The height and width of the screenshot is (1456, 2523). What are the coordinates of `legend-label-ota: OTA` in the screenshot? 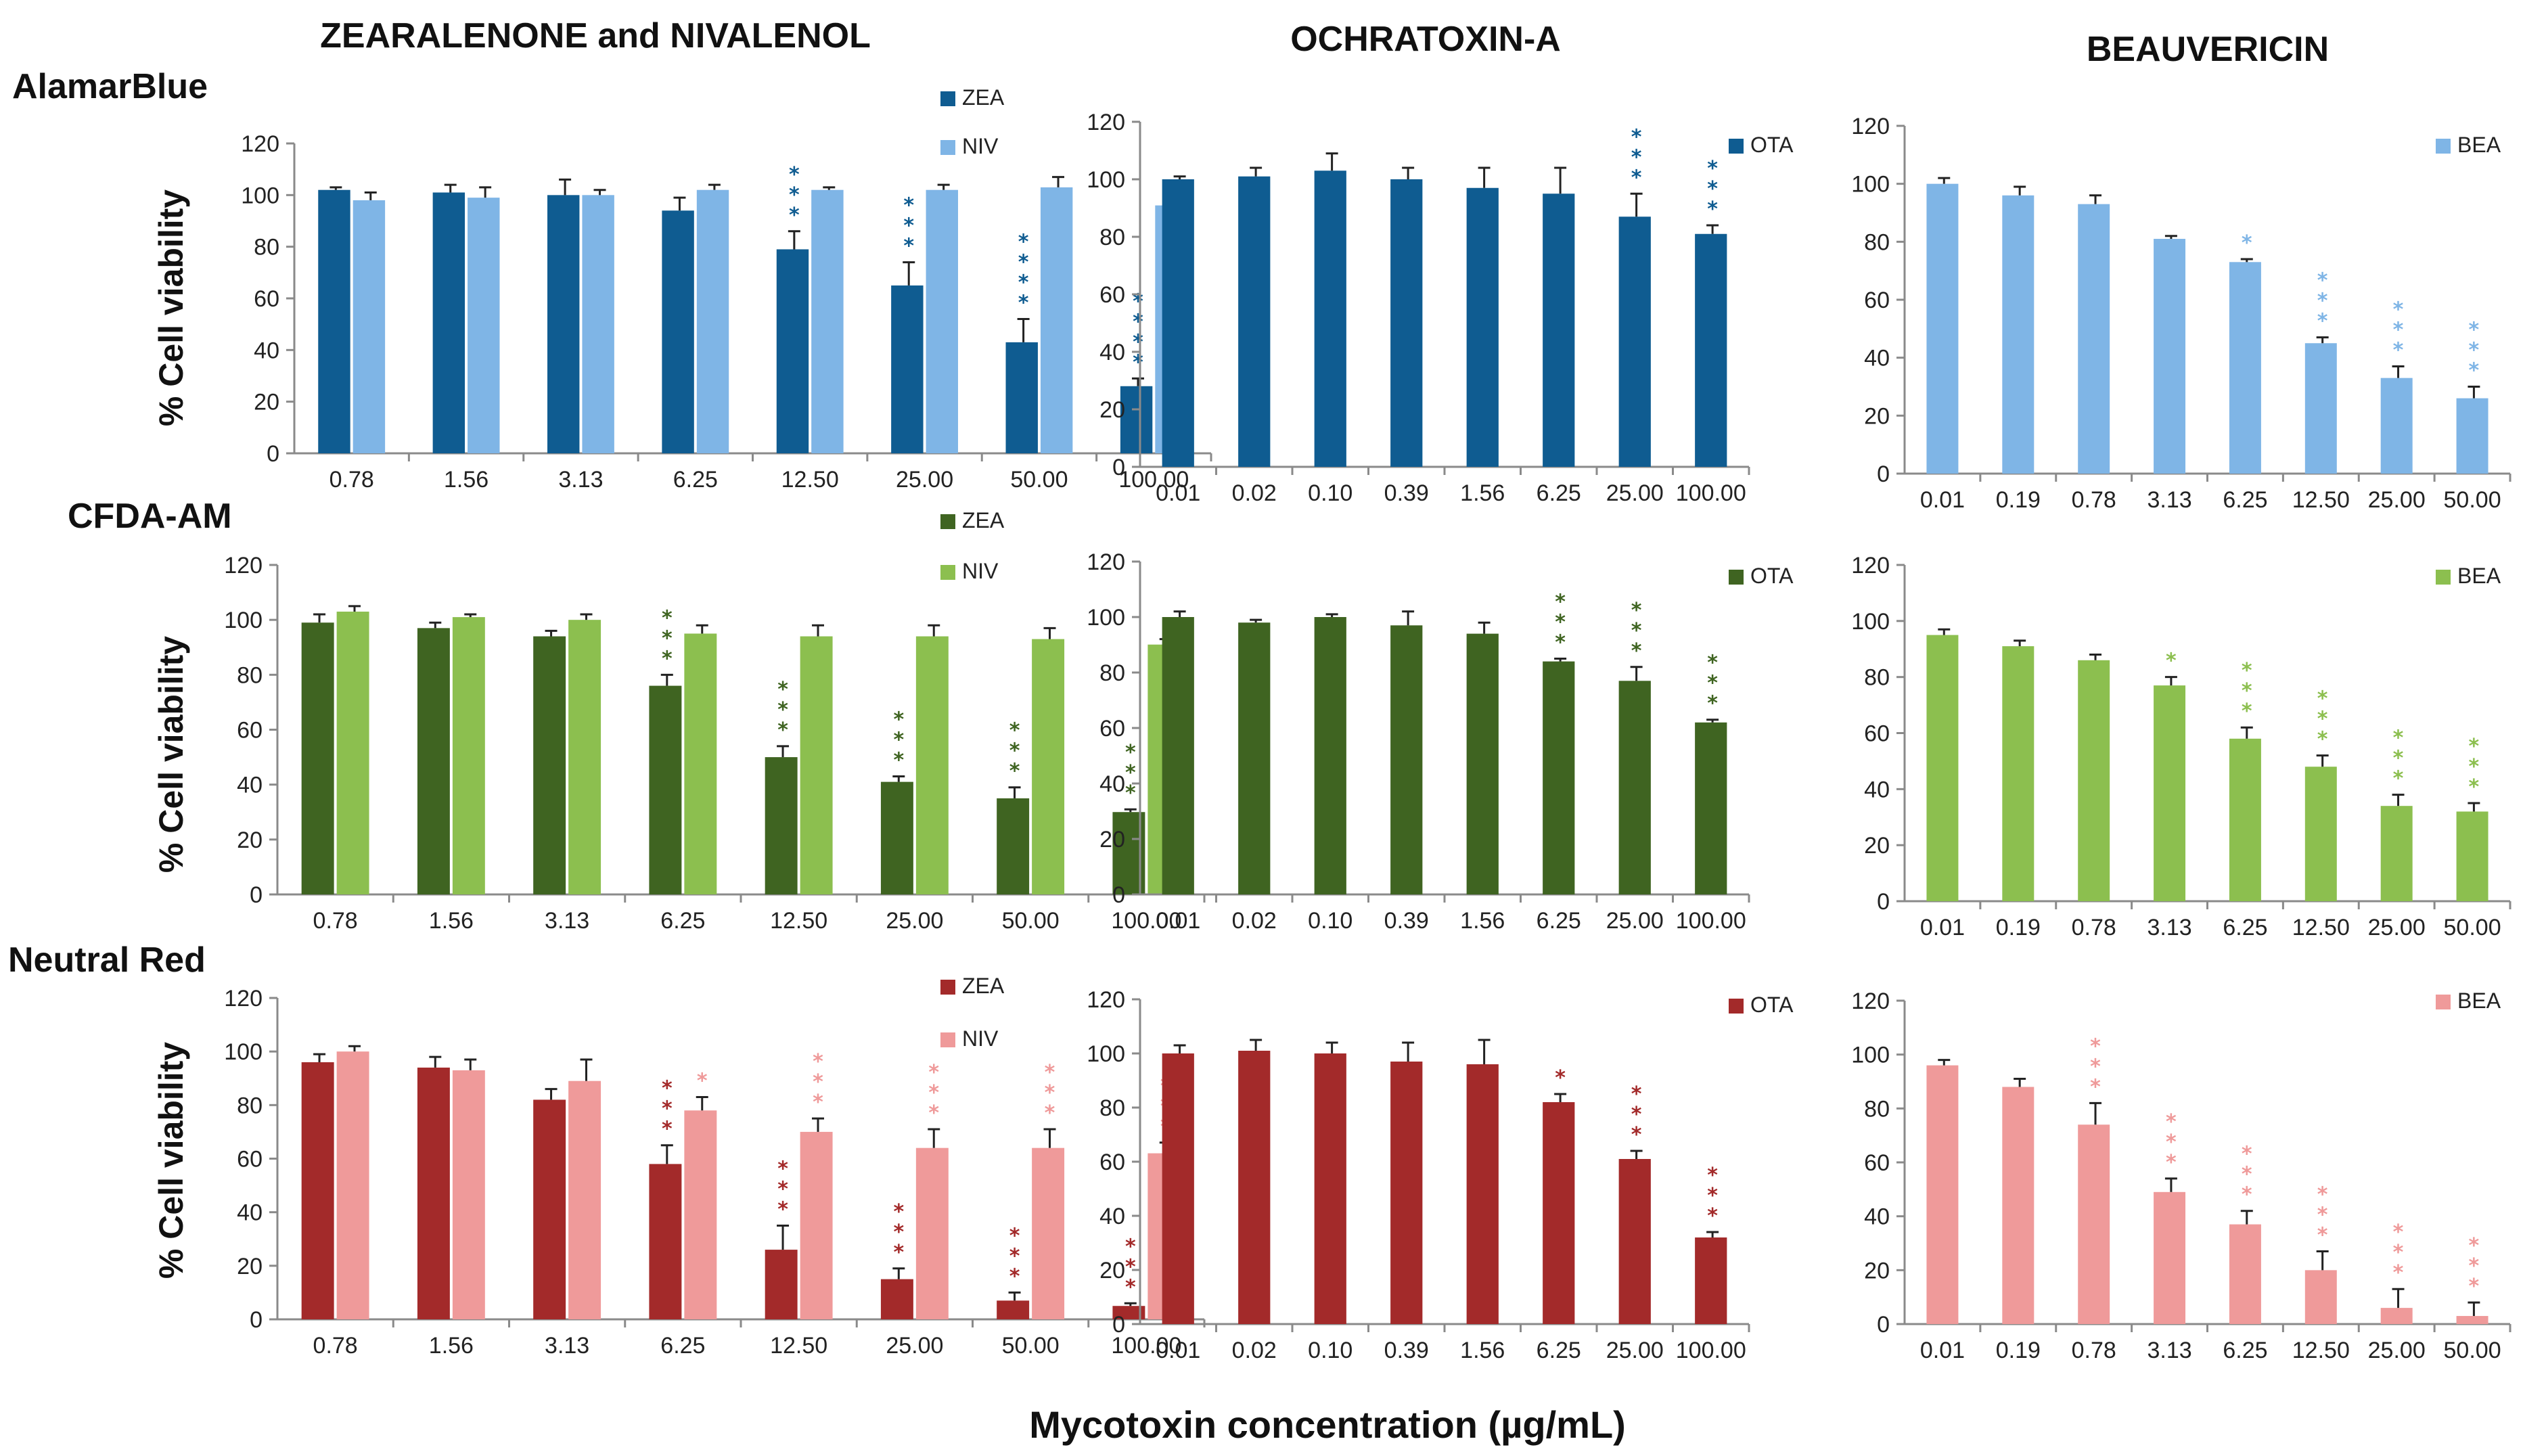 It's located at (1772, 1005).